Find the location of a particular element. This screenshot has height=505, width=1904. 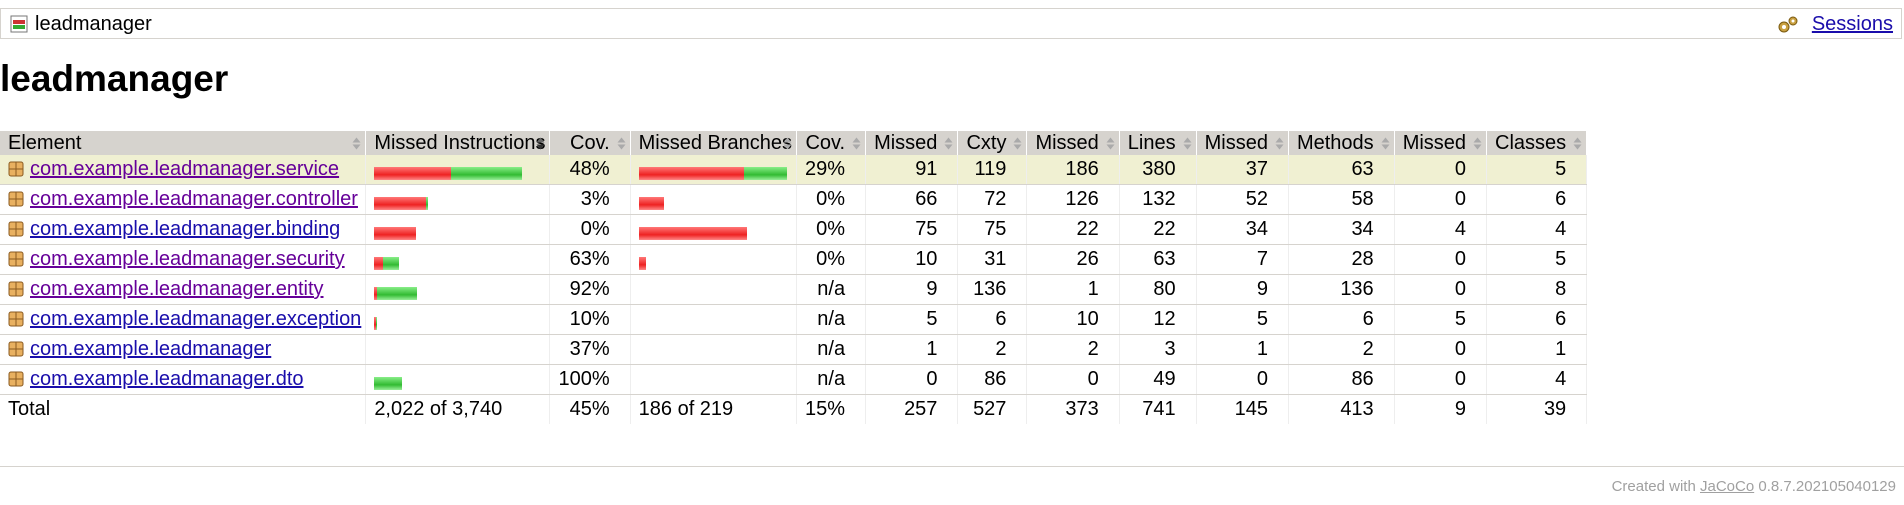

branches-covered-bar is located at coordinates (765, 174).